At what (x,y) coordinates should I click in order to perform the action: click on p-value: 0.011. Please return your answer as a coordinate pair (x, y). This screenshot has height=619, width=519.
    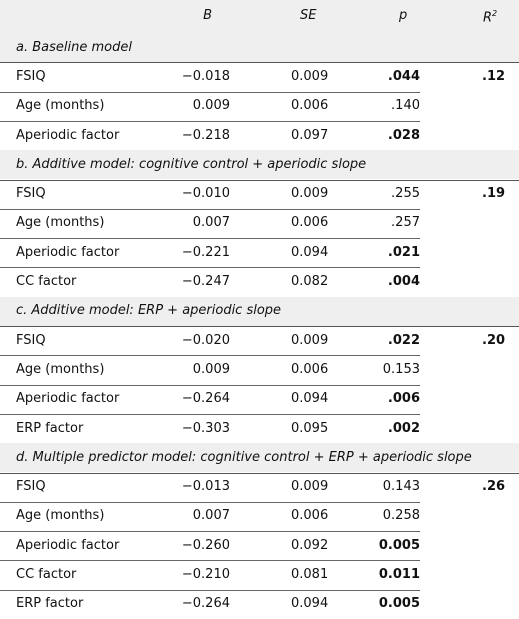
    Looking at the image, I should click on (399, 575).